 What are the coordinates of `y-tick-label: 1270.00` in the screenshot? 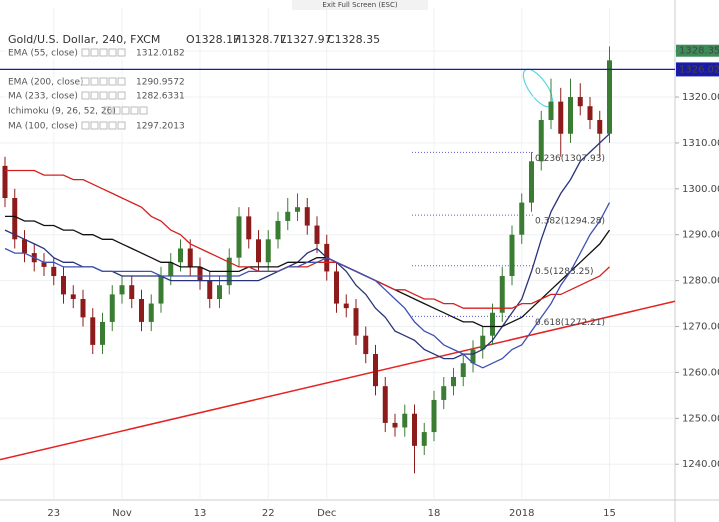 It's located at (700, 327).